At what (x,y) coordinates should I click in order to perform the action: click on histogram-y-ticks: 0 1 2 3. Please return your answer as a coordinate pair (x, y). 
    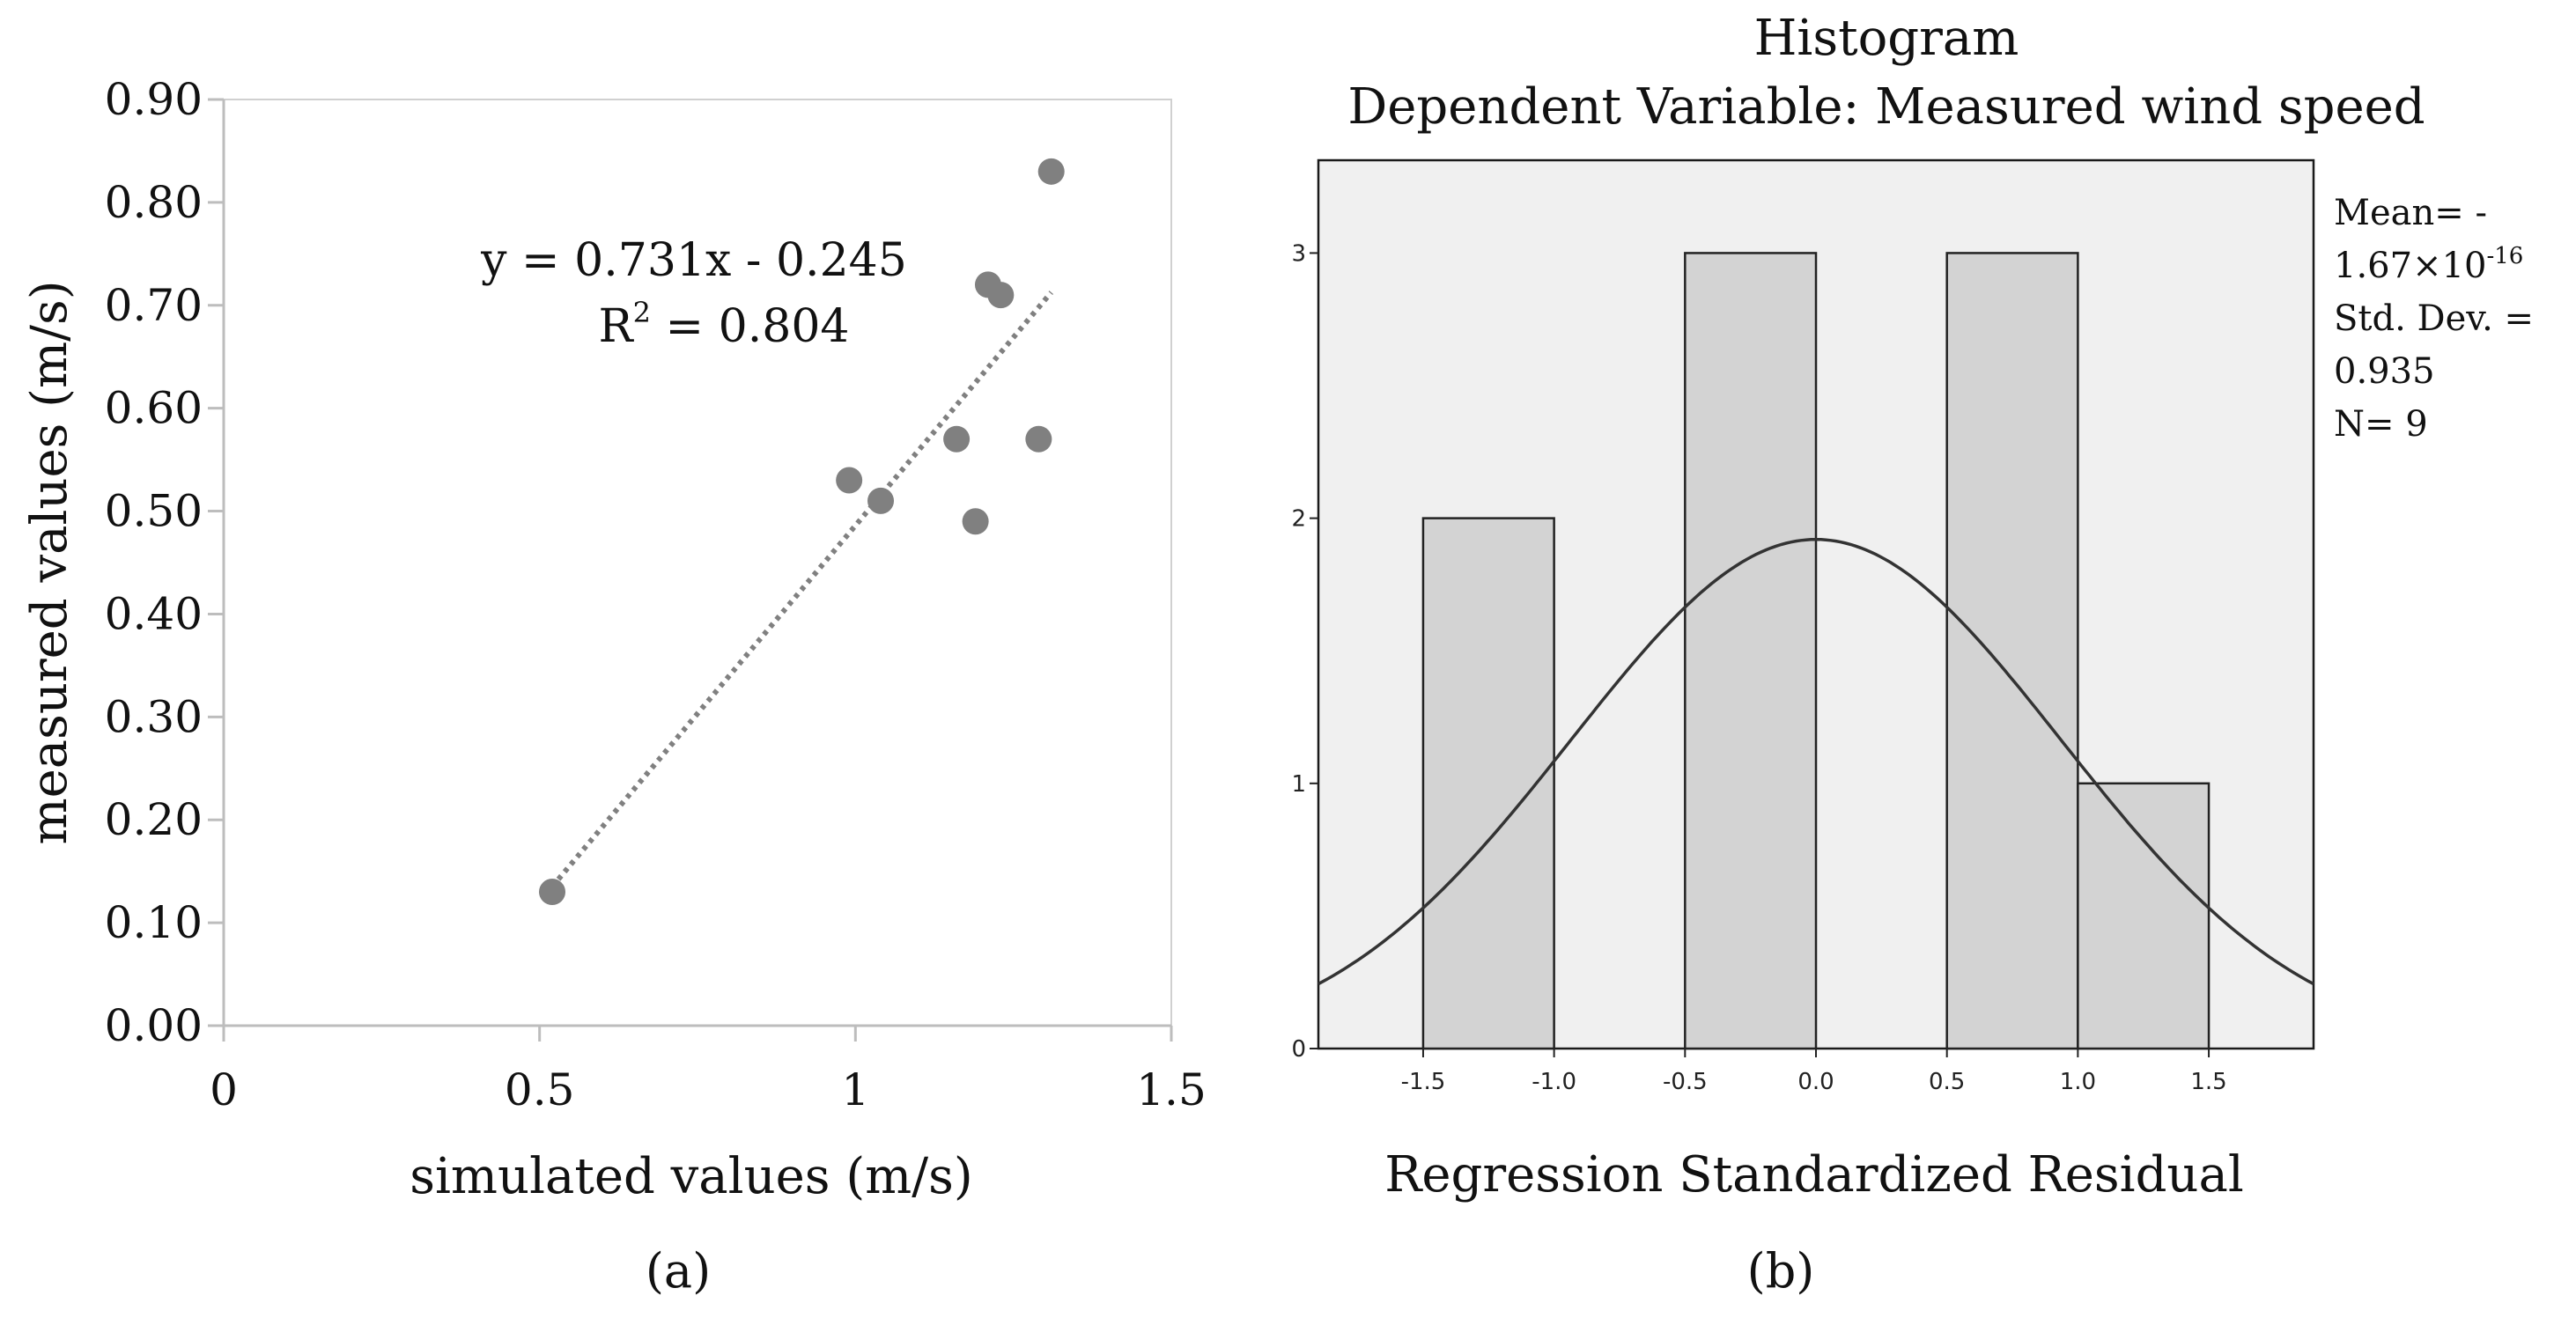
    Looking at the image, I should click on (1304, 651).